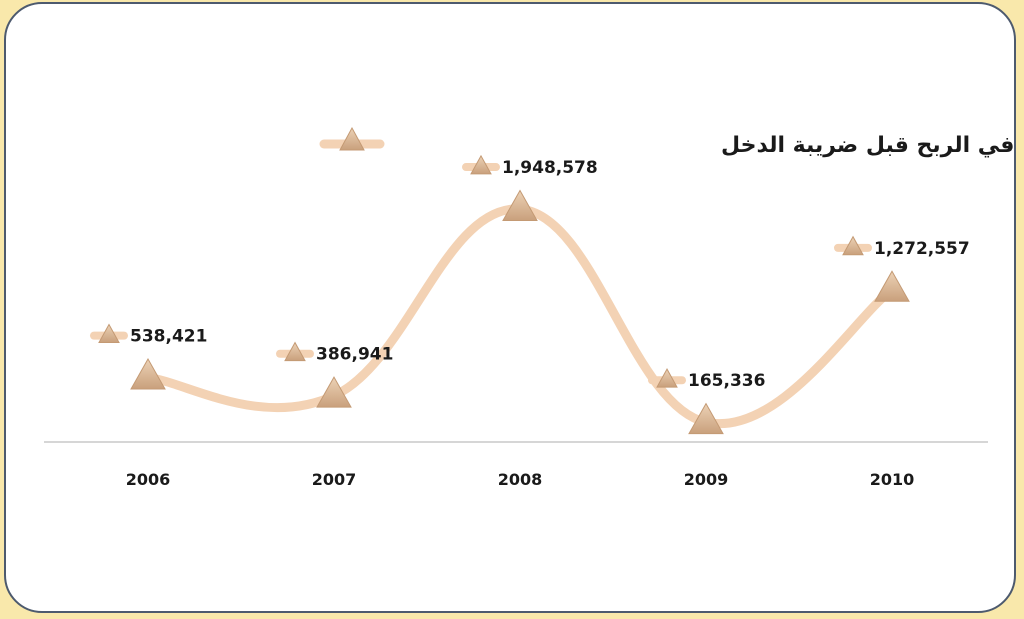  Describe the element at coordinates (726, 381) in the screenshot. I see `data-label-value: 165,336` at that location.